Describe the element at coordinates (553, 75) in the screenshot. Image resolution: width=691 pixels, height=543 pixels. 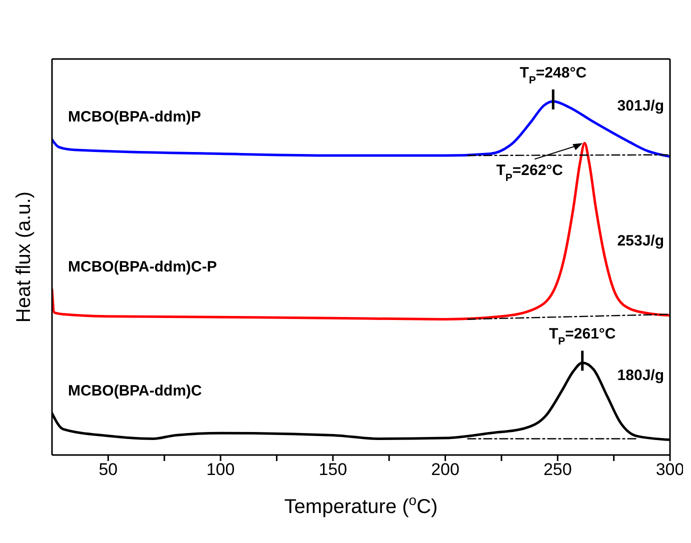
I see `annotation: T$_{P}$=248°C` at that location.